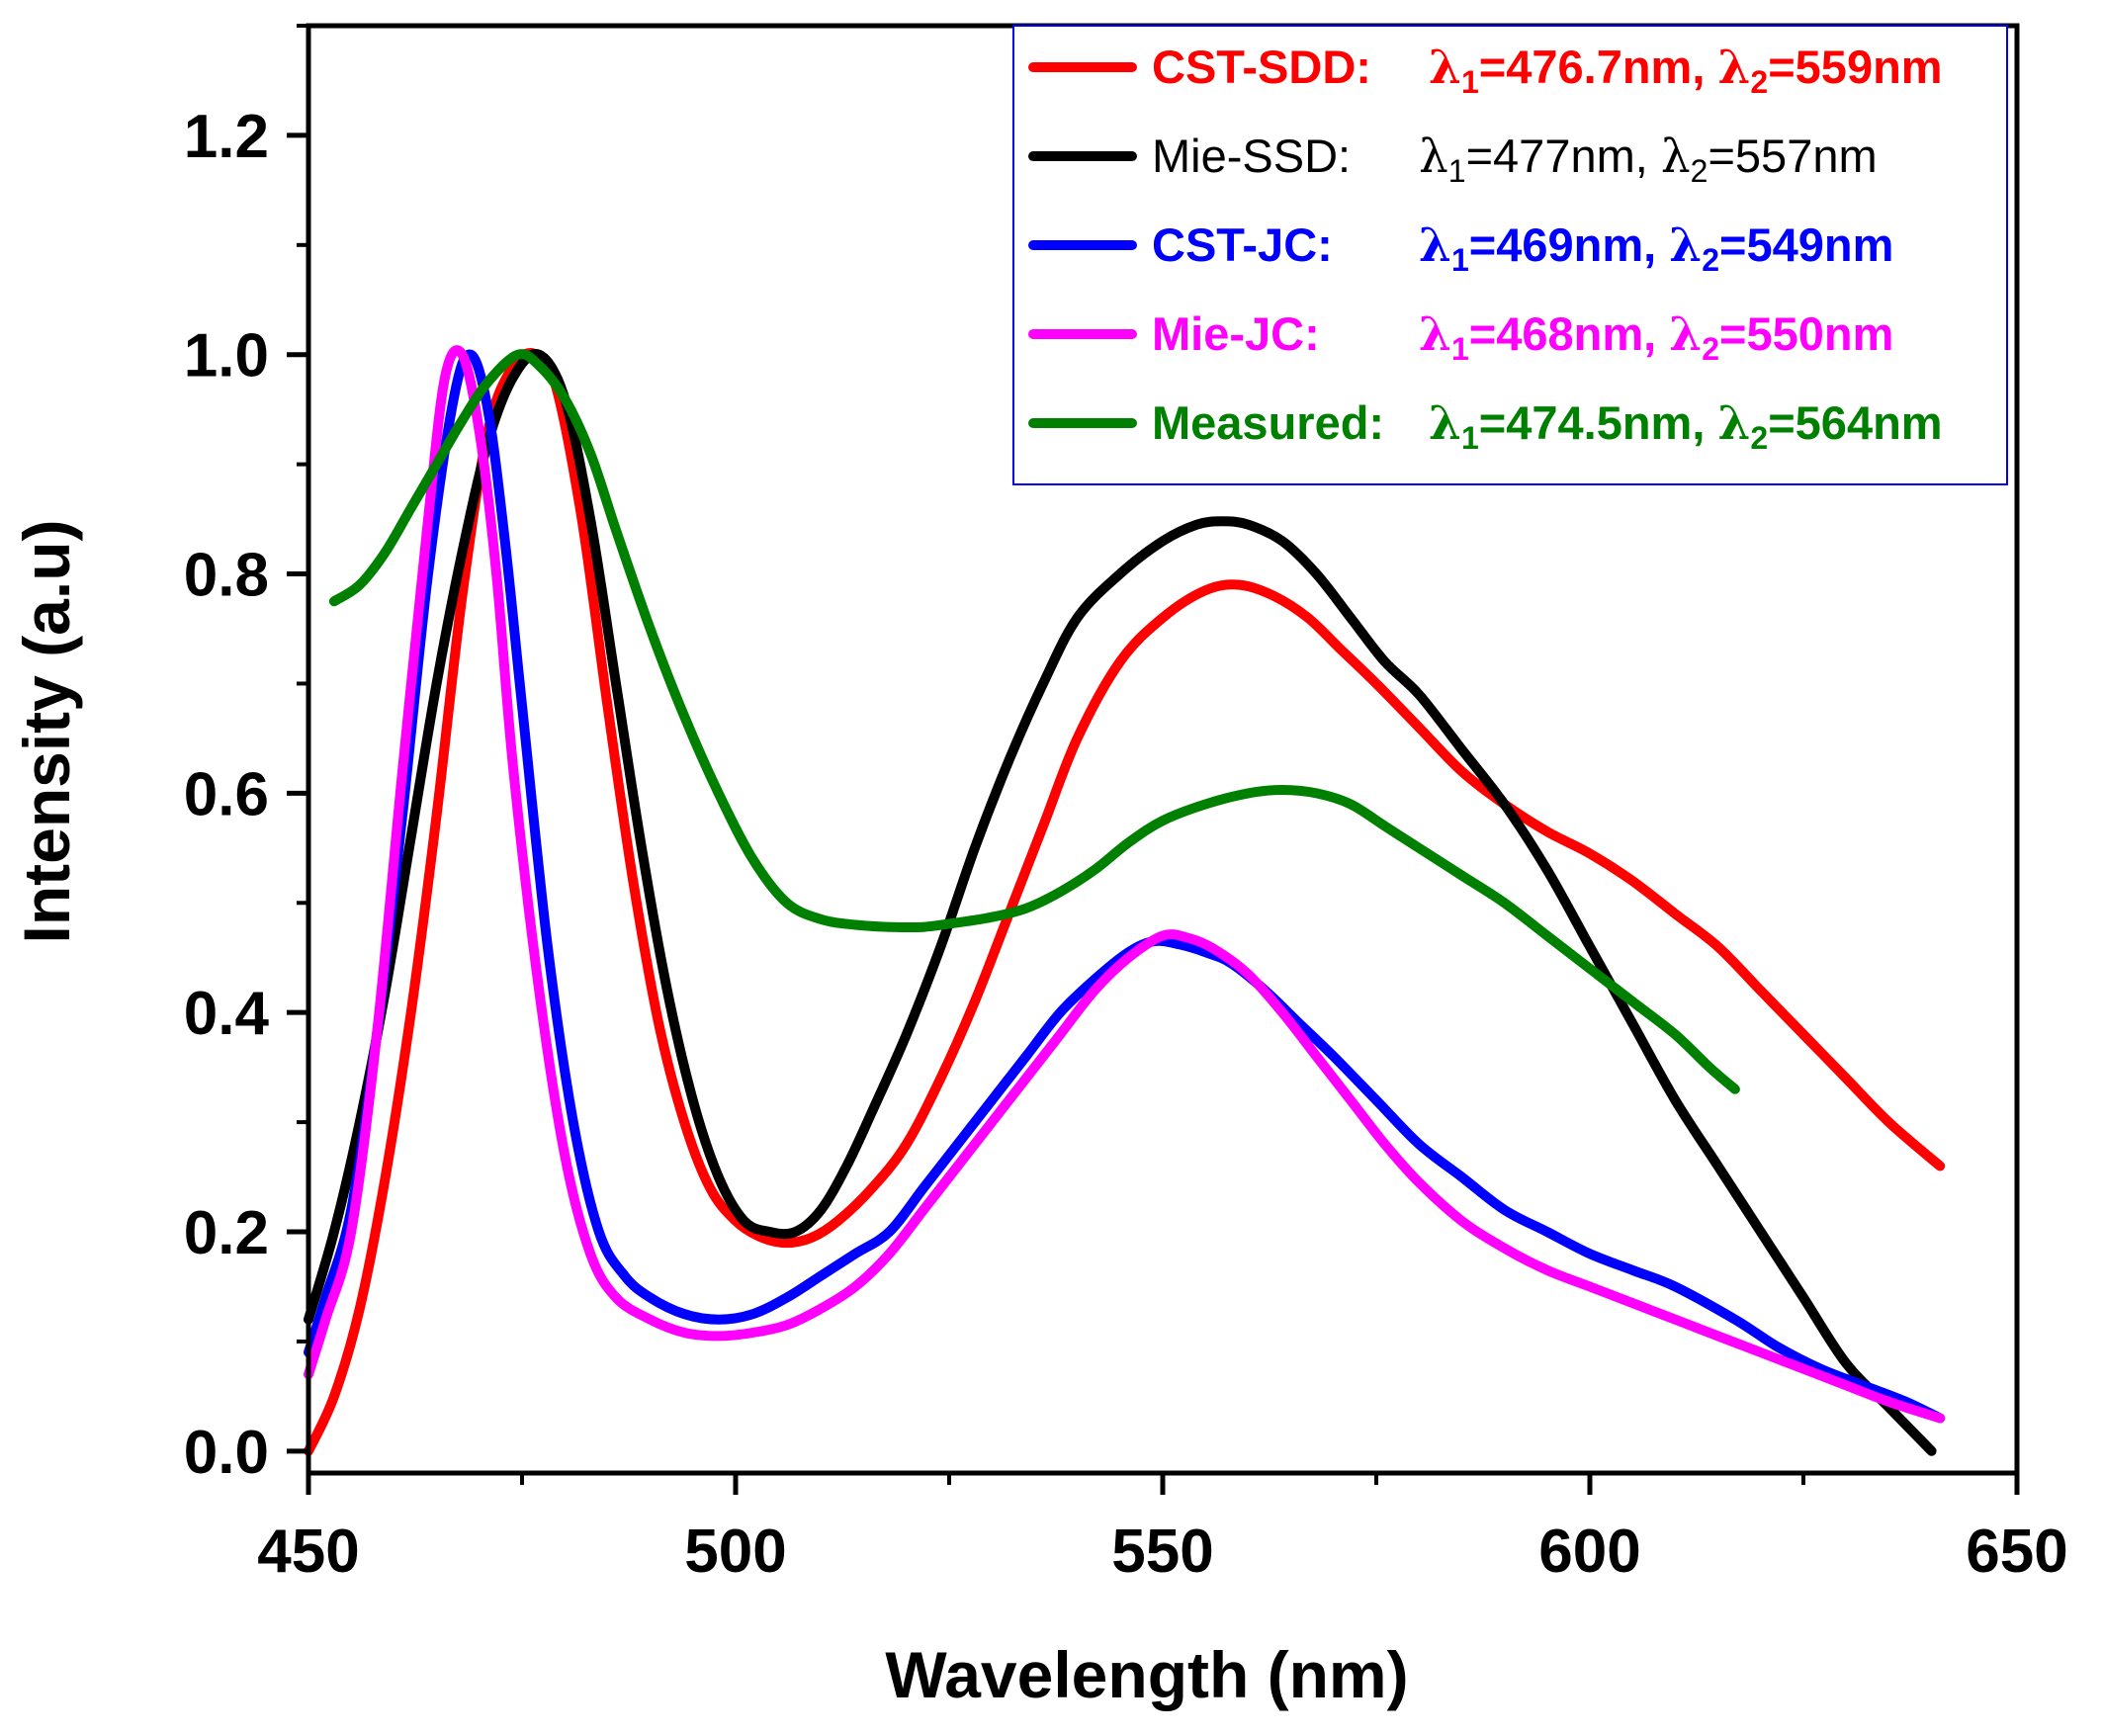 Image resolution: width=2102 pixels, height=1736 pixels. Describe the element at coordinates (1242, 244) in the screenshot. I see `legend-label-cst-jc: CST-JC:` at that location.